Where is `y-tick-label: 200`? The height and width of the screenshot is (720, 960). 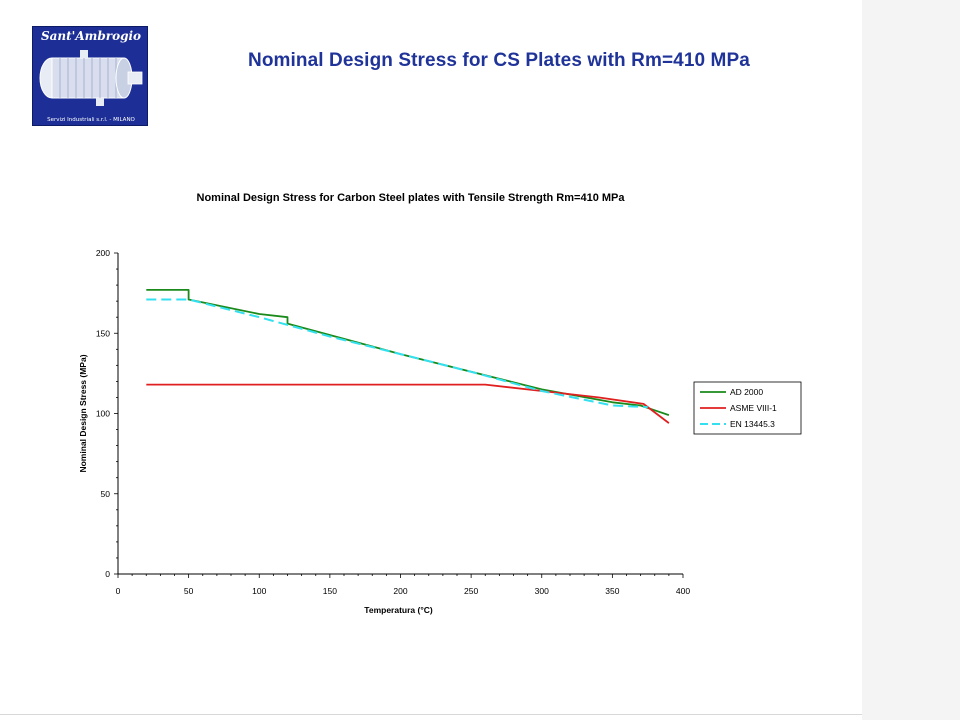 y-tick-label: 200 is located at coordinates (103, 253).